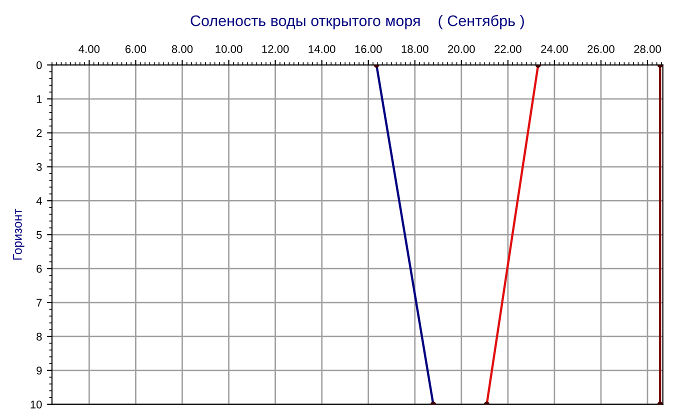 The image size is (675, 419). What do you see at coordinates (368, 49) in the screenshot?
I see `x-tick-label: 16.00` at bounding box center [368, 49].